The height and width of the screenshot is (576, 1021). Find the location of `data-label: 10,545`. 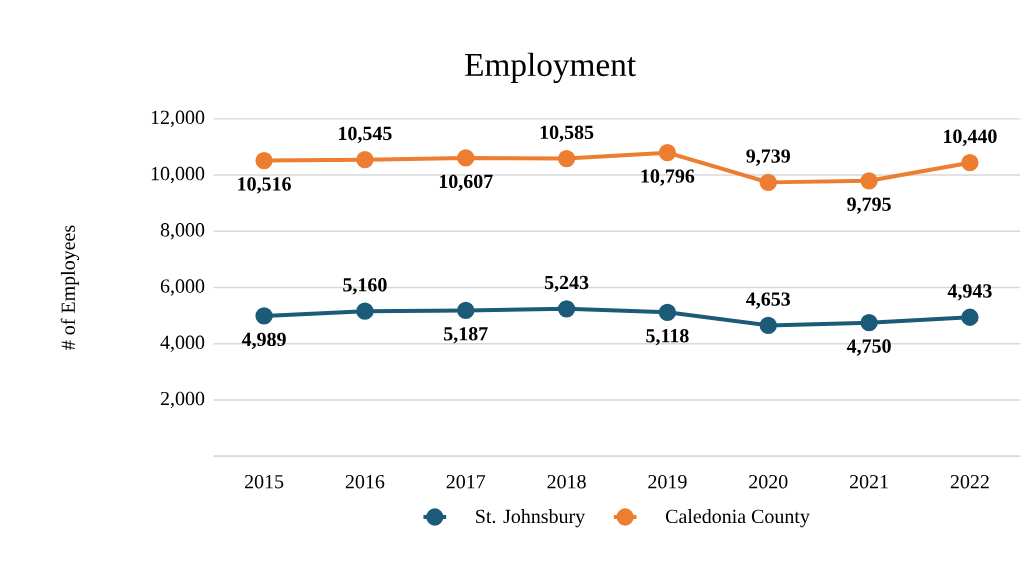

data-label: 10,545 is located at coordinates (365, 135).